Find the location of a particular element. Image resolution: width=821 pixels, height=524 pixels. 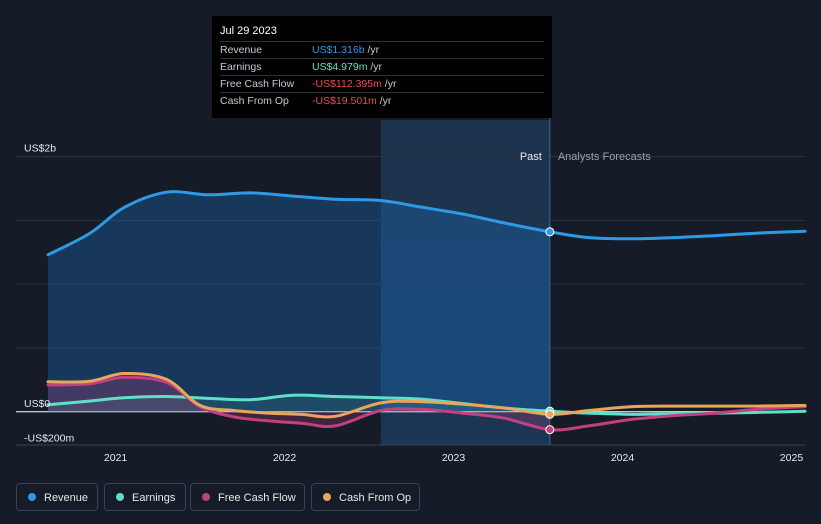

earnings-area is located at coordinates (299, 403).